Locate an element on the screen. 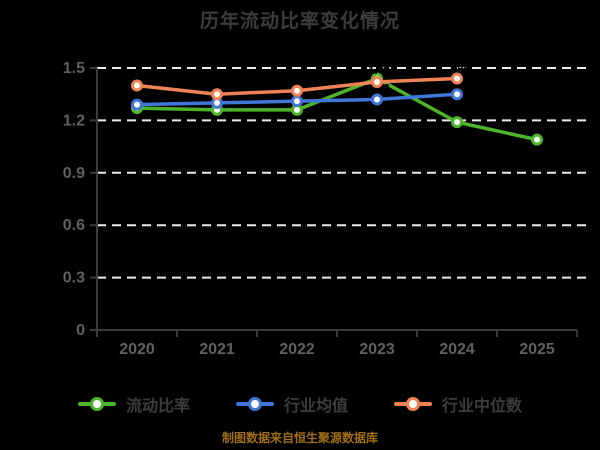  data-source-note: 制图数据来自恒生聚源数据库 is located at coordinates (299, 438).